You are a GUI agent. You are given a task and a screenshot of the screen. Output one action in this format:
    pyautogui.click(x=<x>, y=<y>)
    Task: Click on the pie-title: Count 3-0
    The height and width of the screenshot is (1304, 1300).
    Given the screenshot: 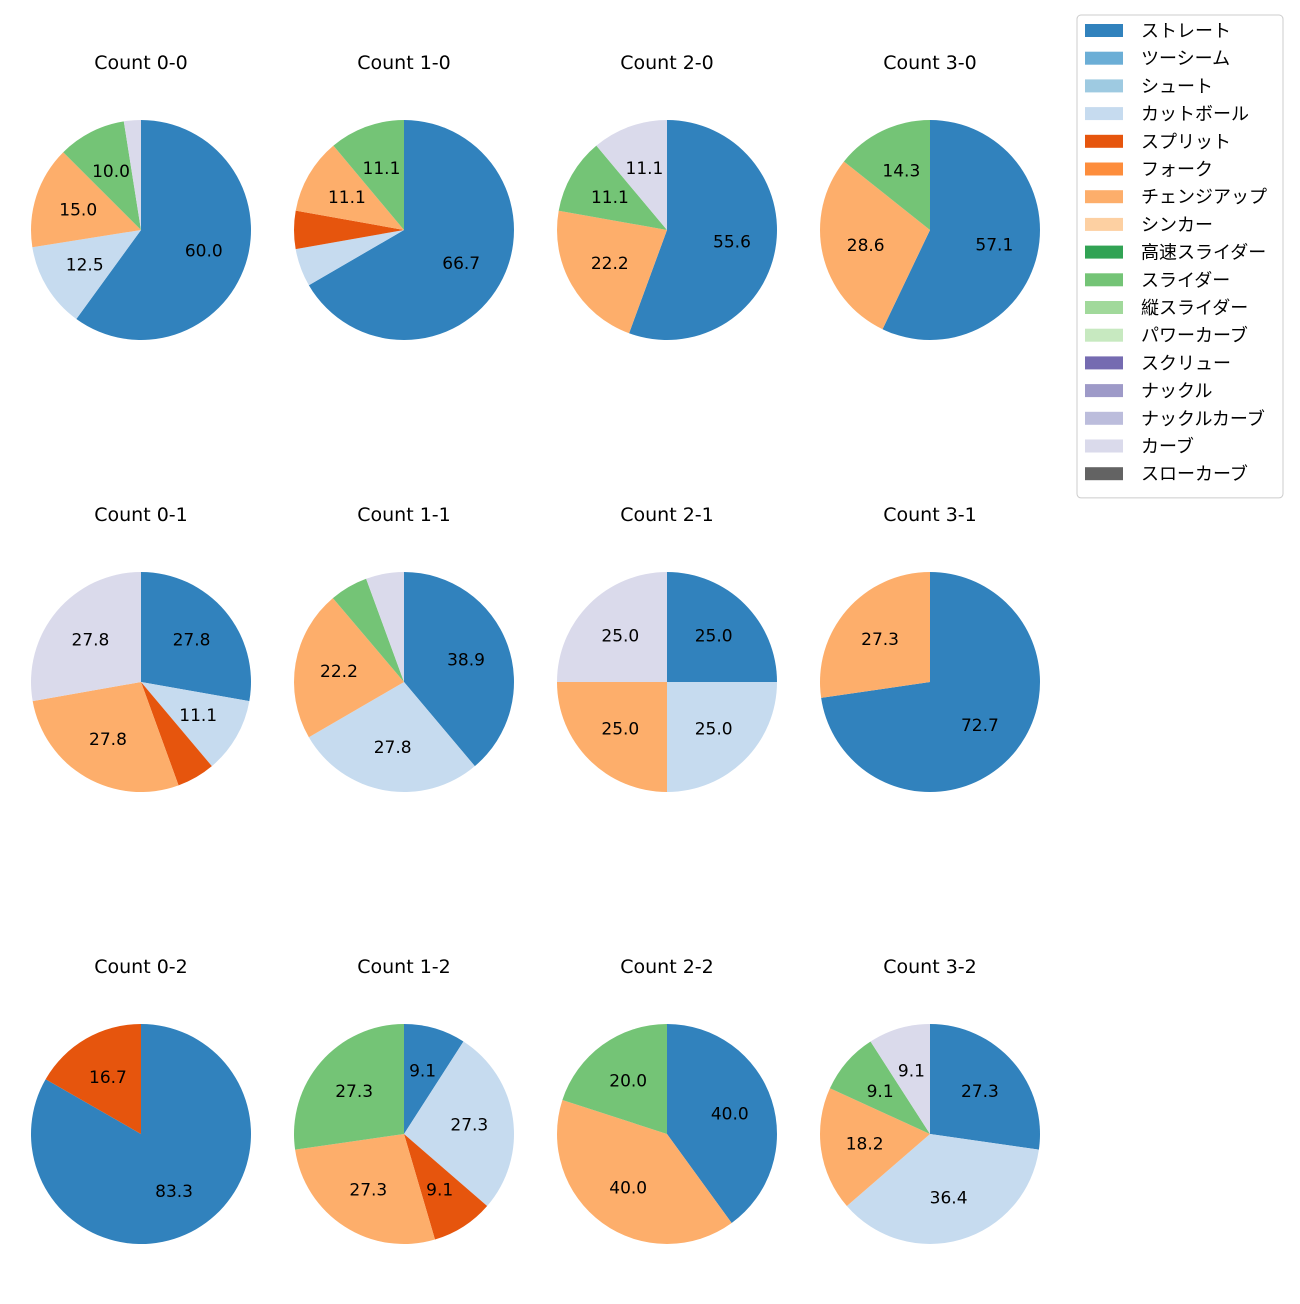 What is the action you would take?
    pyautogui.click(x=930, y=63)
    